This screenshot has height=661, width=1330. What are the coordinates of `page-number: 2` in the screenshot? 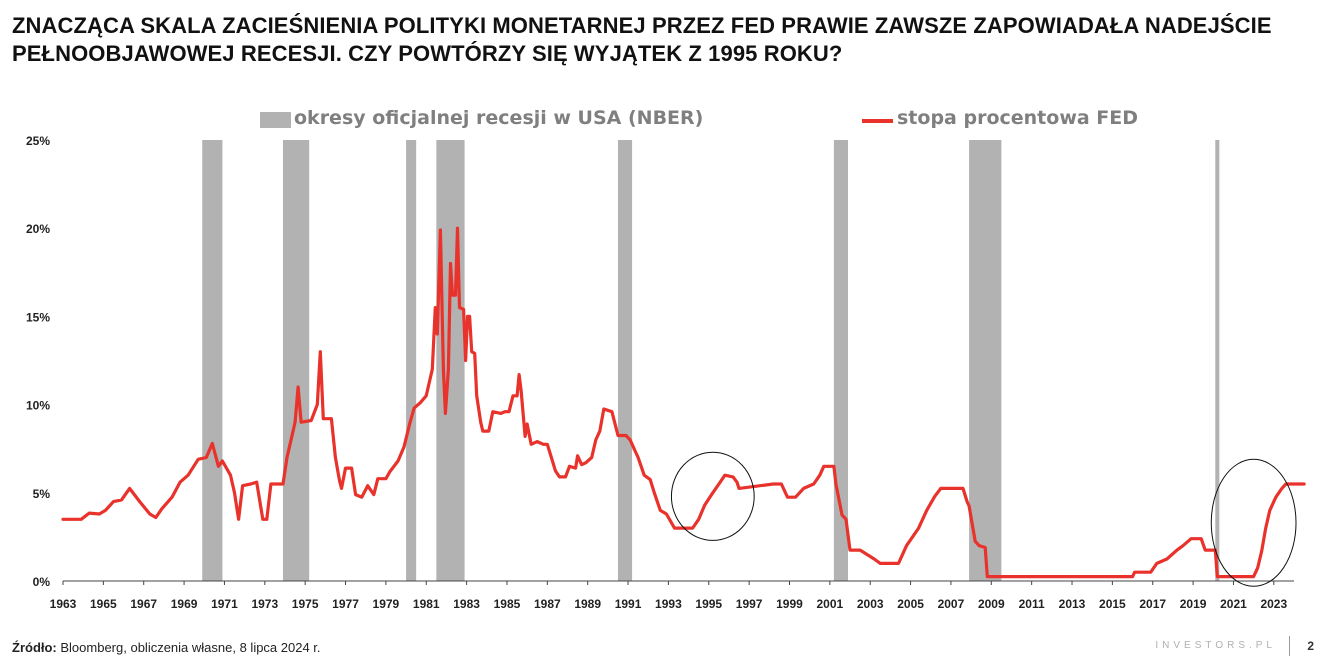 It's located at (1310, 646).